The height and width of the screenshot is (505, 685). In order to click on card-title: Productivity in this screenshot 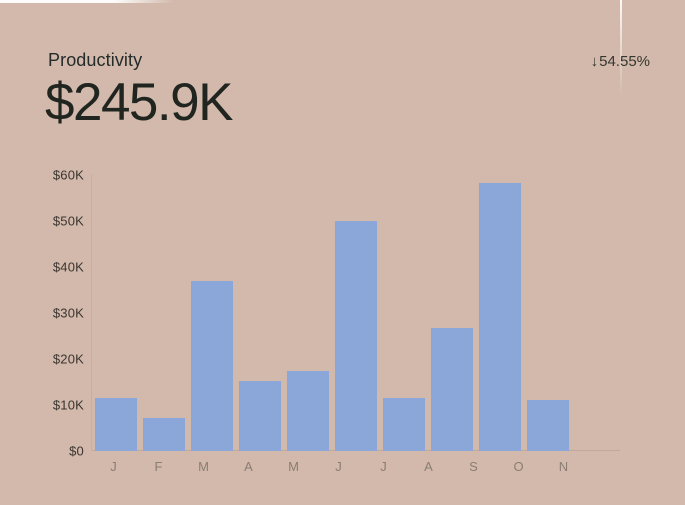, I will do `click(95, 60)`.